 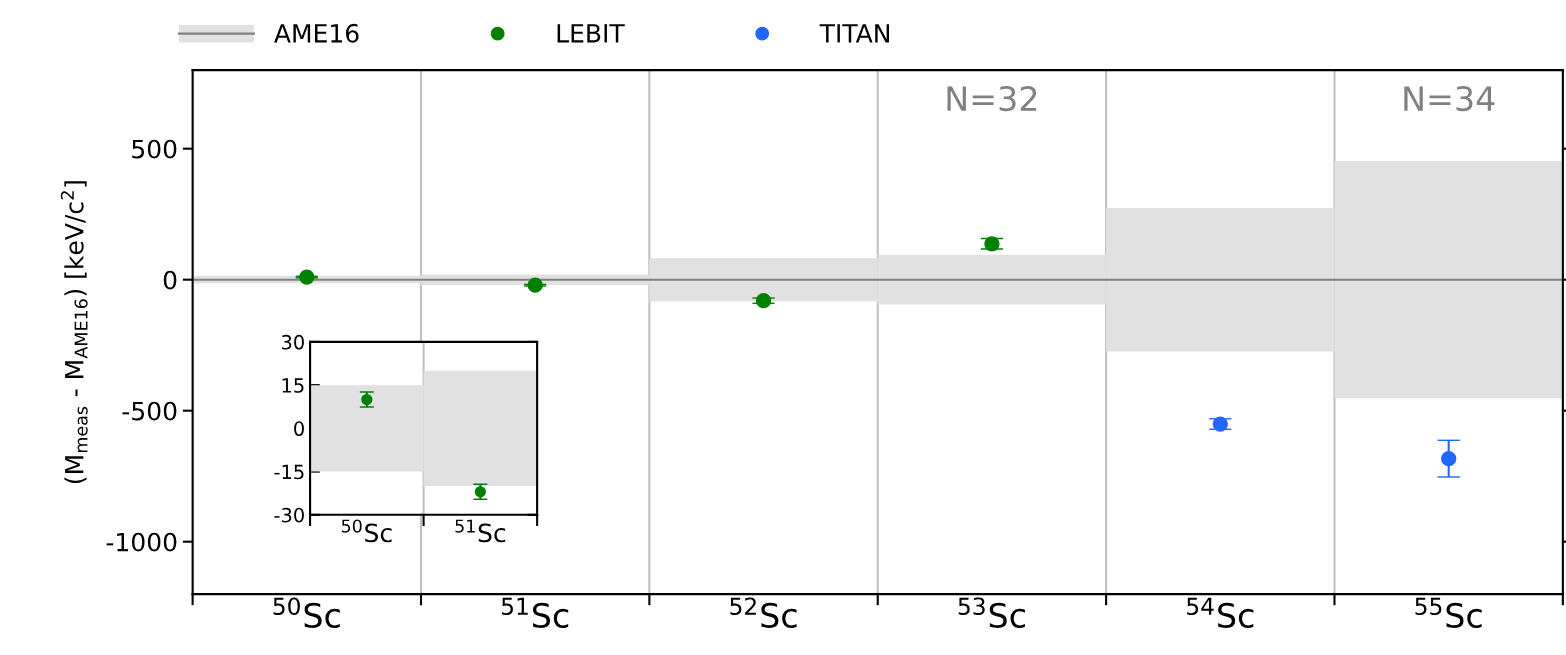 What do you see at coordinates (149, 411) in the screenshot?
I see `y-tick-label: -500` at bounding box center [149, 411].